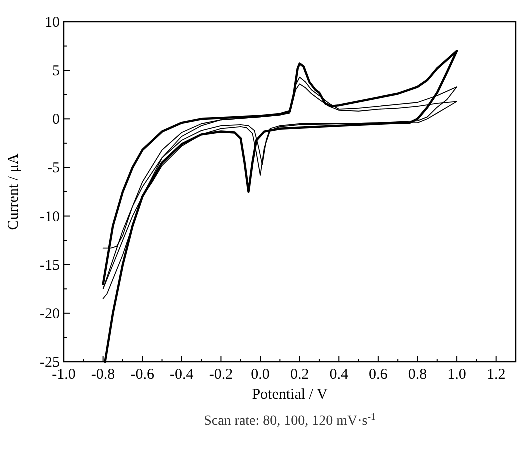  Describe the element at coordinates (221, 375) in the screenshot. I see `x-tick-label: -0.2` at that location.